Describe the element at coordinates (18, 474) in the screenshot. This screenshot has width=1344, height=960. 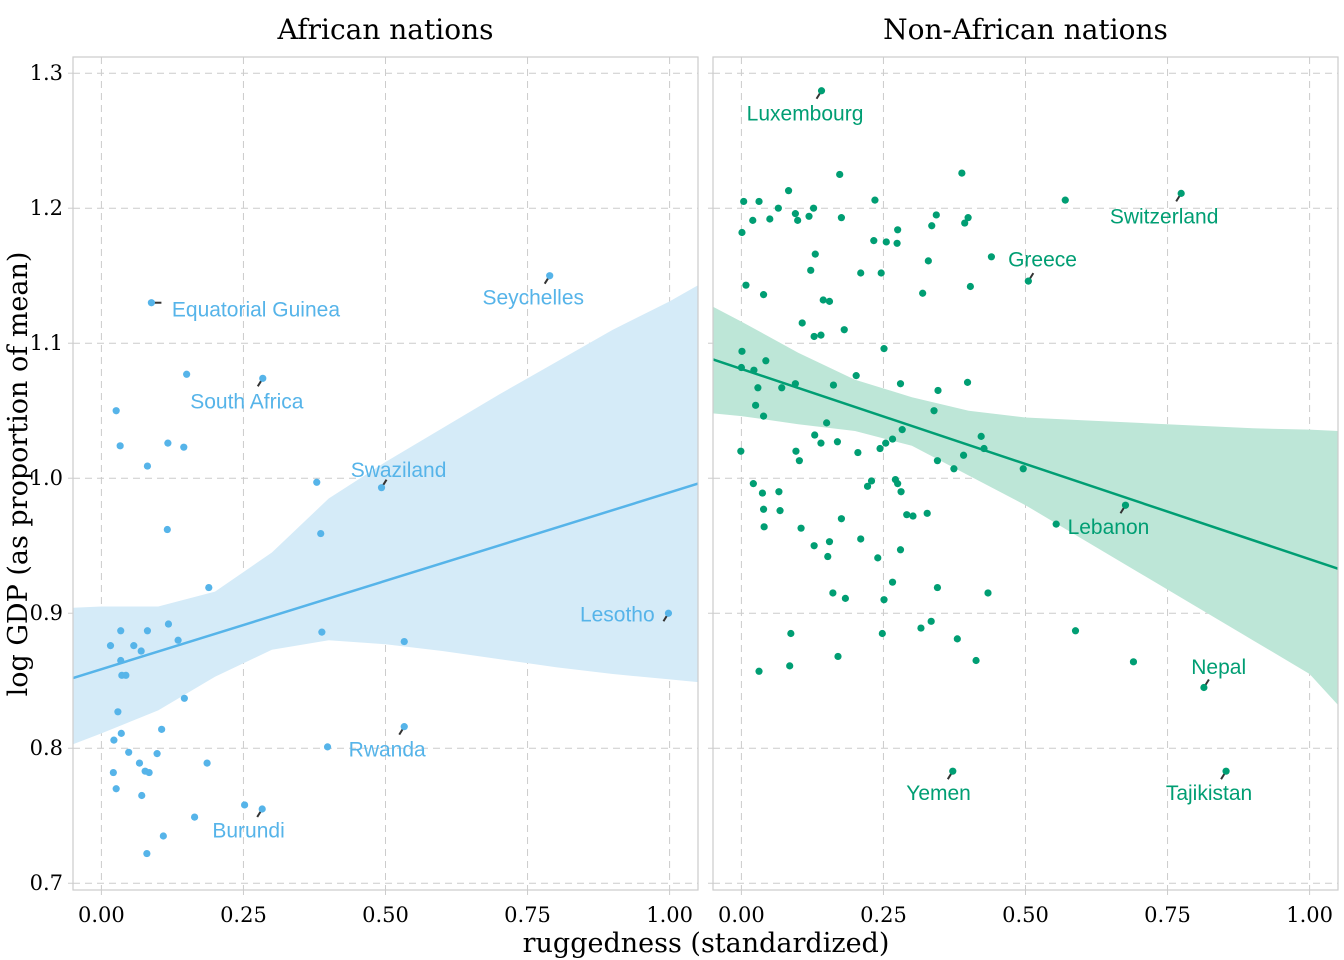
I see `y-axis-label: log GDP (as proportion of mean)` at that location.